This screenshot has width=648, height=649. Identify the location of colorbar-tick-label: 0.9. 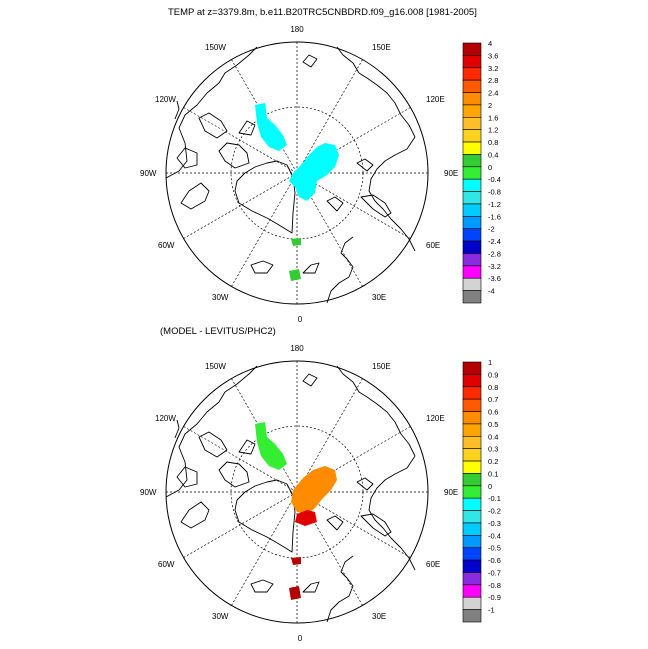
(493, 374).